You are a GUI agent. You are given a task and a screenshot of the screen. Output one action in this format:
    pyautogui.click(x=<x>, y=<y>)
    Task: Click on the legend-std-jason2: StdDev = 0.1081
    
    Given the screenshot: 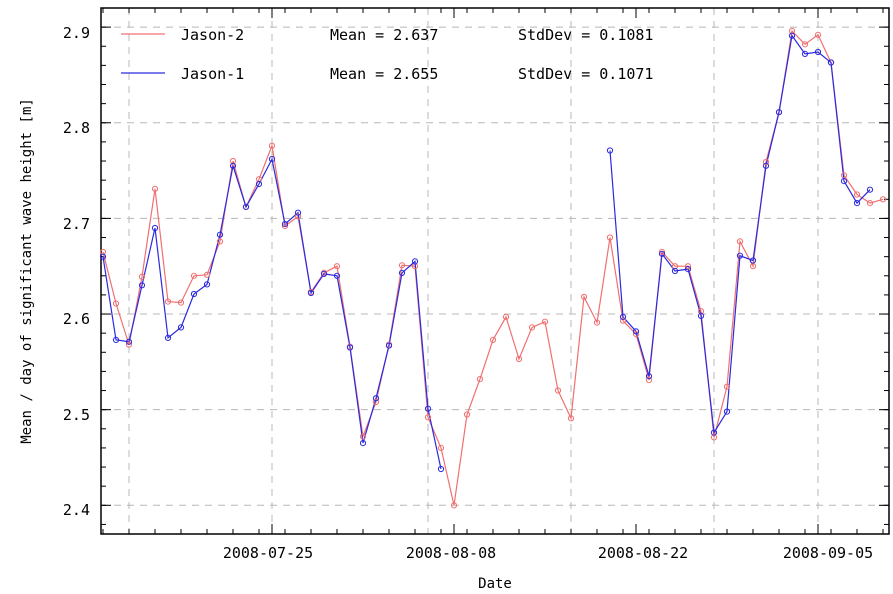 What is the action you would take?
    pyautogui.click(x=585, y=35)
    